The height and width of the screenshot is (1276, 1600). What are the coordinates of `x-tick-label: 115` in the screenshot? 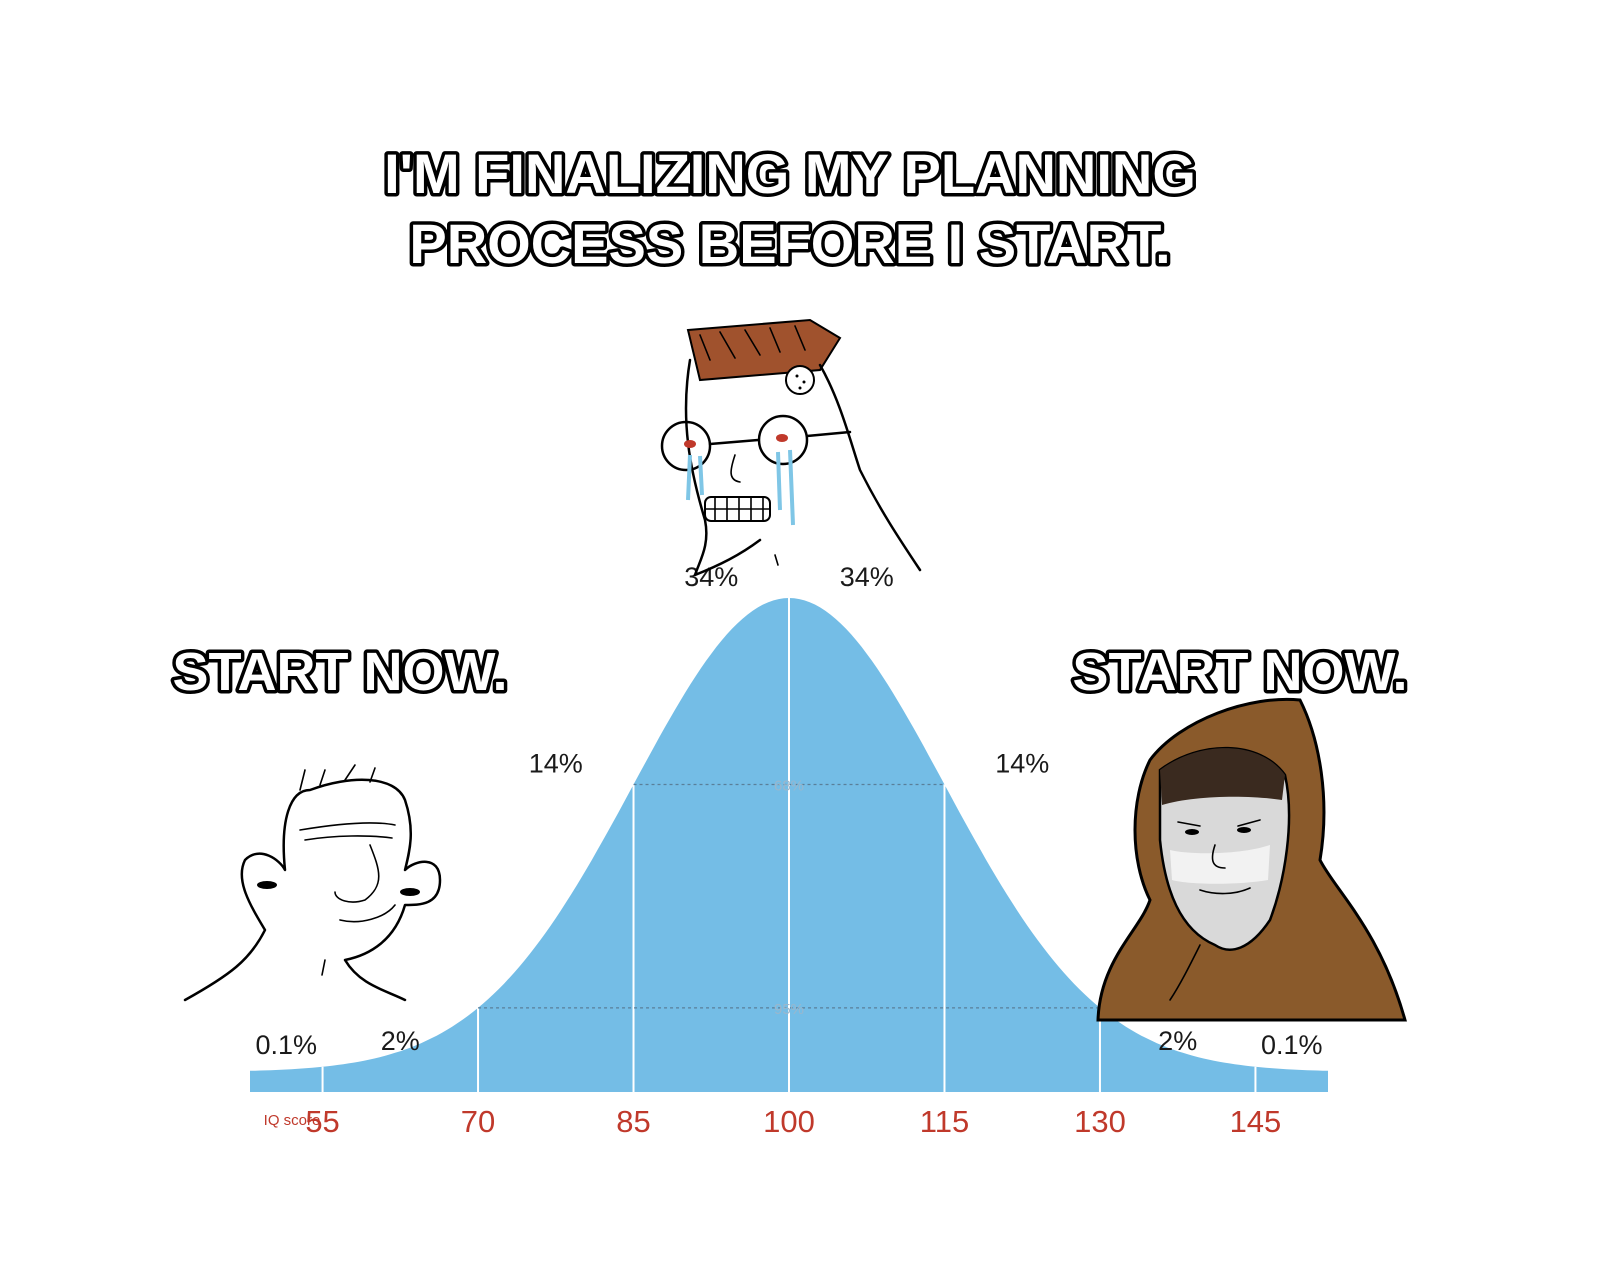 It's located at (944, 1121).